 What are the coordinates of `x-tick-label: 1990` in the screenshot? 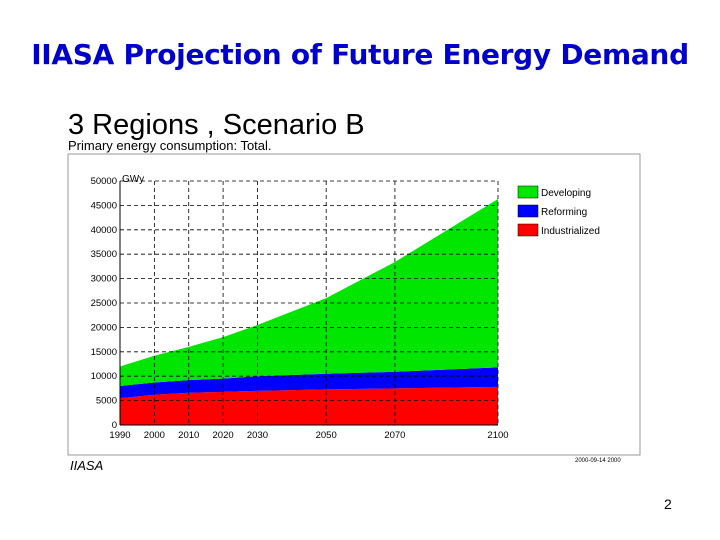 It's located at (119, 435).